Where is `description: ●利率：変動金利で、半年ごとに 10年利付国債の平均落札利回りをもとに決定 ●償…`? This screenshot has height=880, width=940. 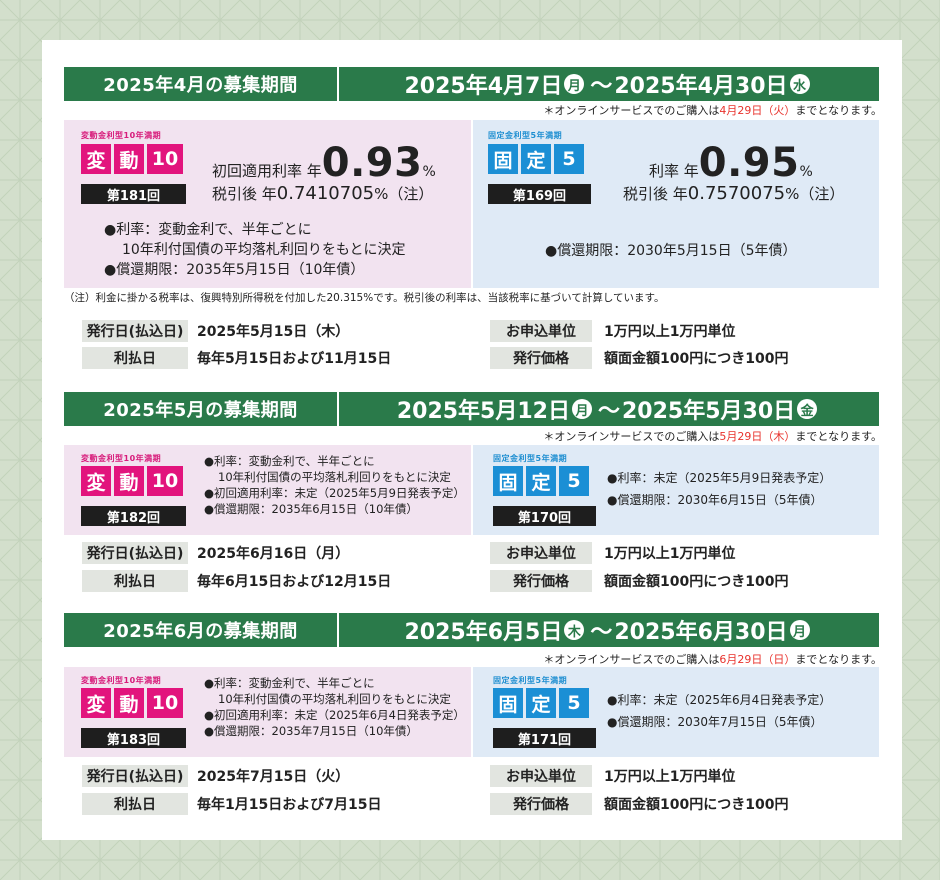 description: ●利率：変動金利で、半年ごとに 10年利付国債の平均落札利回りをもとに決定 ●償… is located at coordinates (255, 250).